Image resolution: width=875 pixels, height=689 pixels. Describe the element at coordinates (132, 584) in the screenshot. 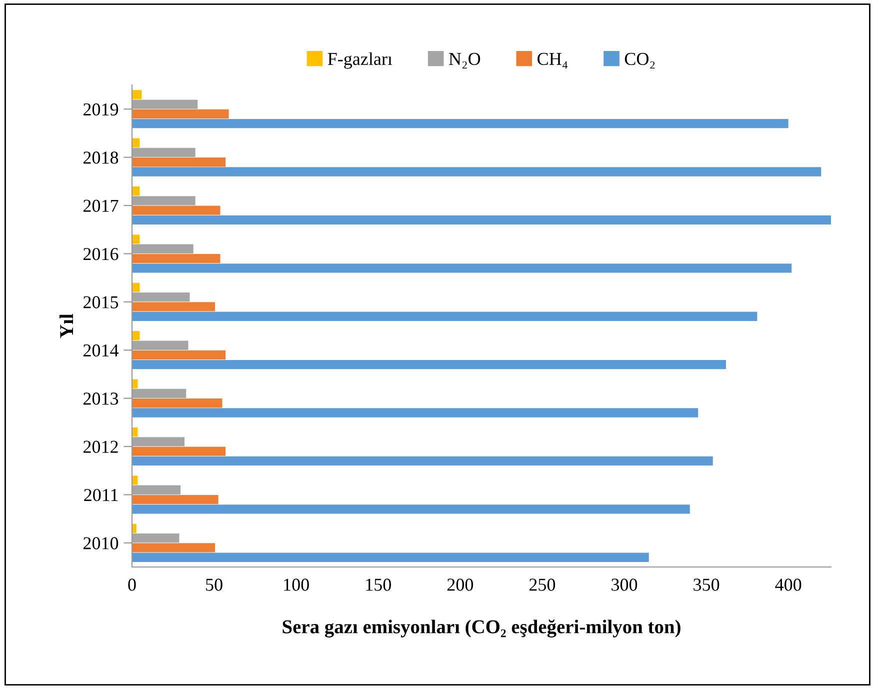

I see `x-tick-label: 0` at that location.